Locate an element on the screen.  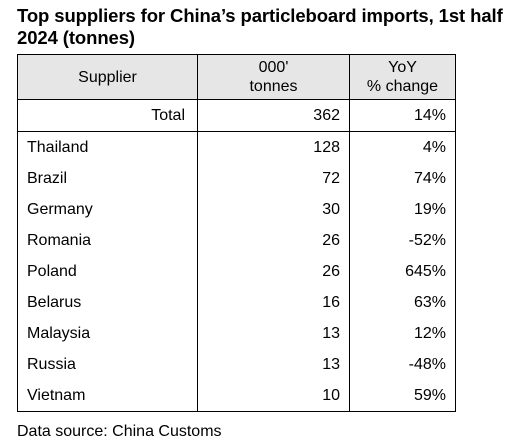
header-row: Supplier 000' tonnes YoY % change is located at coordinates (236, 77).